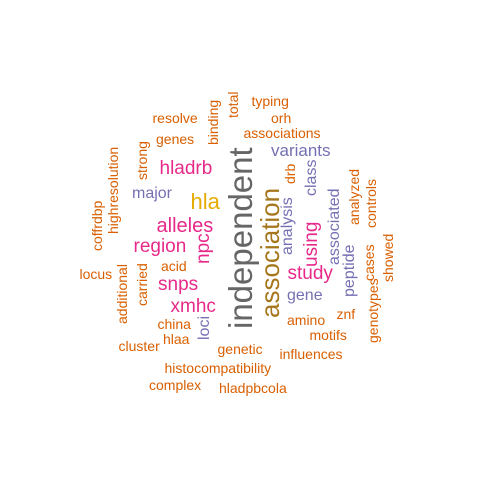 This screenshot has width=480, height=480. Describe the element at coordinates (253, 388) in the screenshot. I see `word-hladpbcola: hladpbcola` at that location.